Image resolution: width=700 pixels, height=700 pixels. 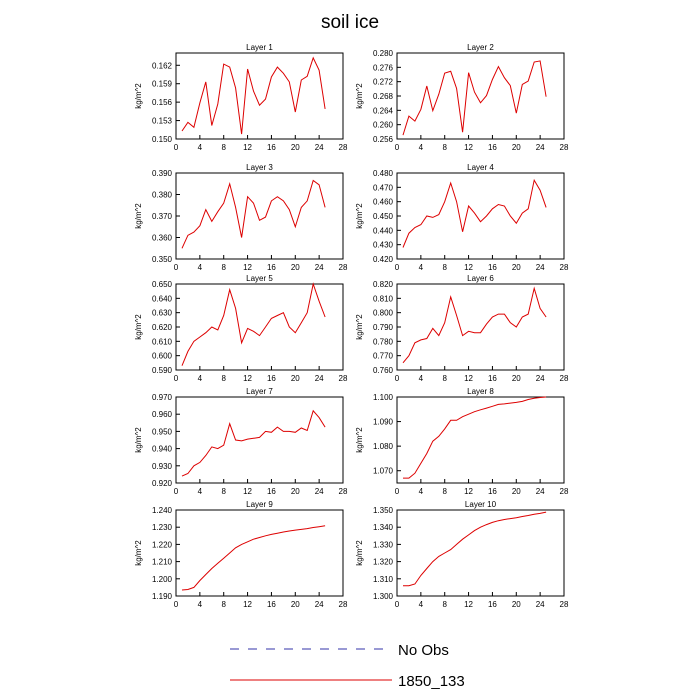 What do you see at coordinates (347, 666) in the screenshot?
I see `legend: No Obs 1850_133` at bounding box center [347, 666].